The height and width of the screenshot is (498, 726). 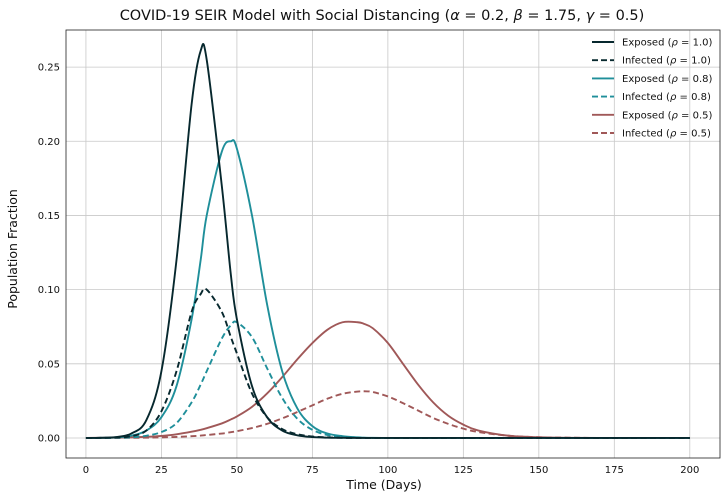 I want to click on y-tick-label: 0.05, so click(x=49, y=364).